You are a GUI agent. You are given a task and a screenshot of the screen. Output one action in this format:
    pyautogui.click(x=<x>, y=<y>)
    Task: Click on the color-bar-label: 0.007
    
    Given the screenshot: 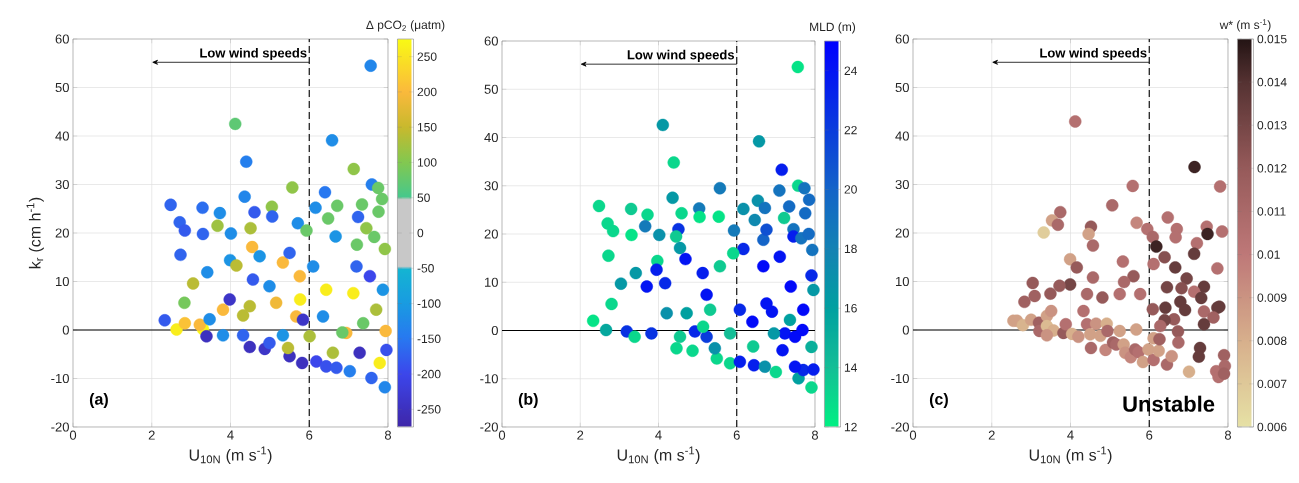 What is the action you would take?
    pyautogui.click(x=1272, y=384)
    